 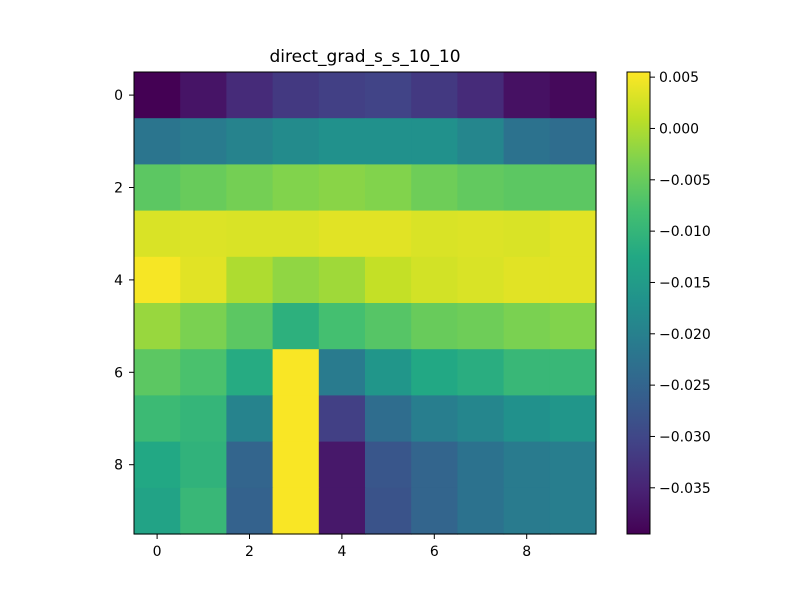 What do you see at coordinates (388, 419) in the screenshot?
I see `heatmap-cell-r7-c5` at bounding box center [388, 419].